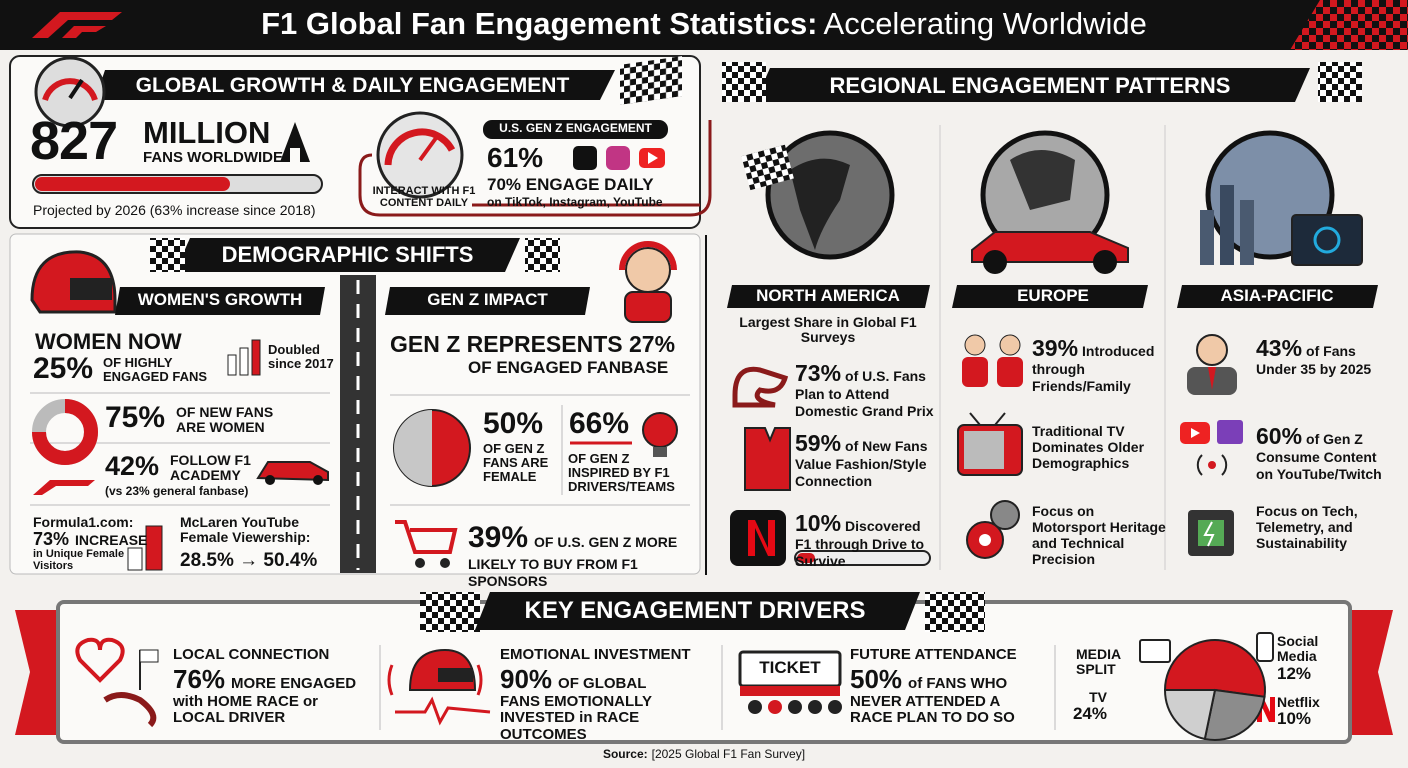  I want to click on stat-text: OF ENGAGED FANBASE, so click(568, 367).